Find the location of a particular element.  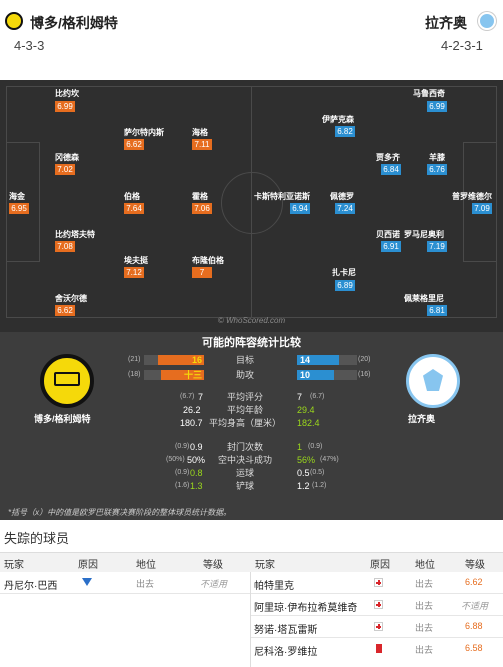

away-player-name: 罗马尼奥利 is located at coordinates (424, 234).